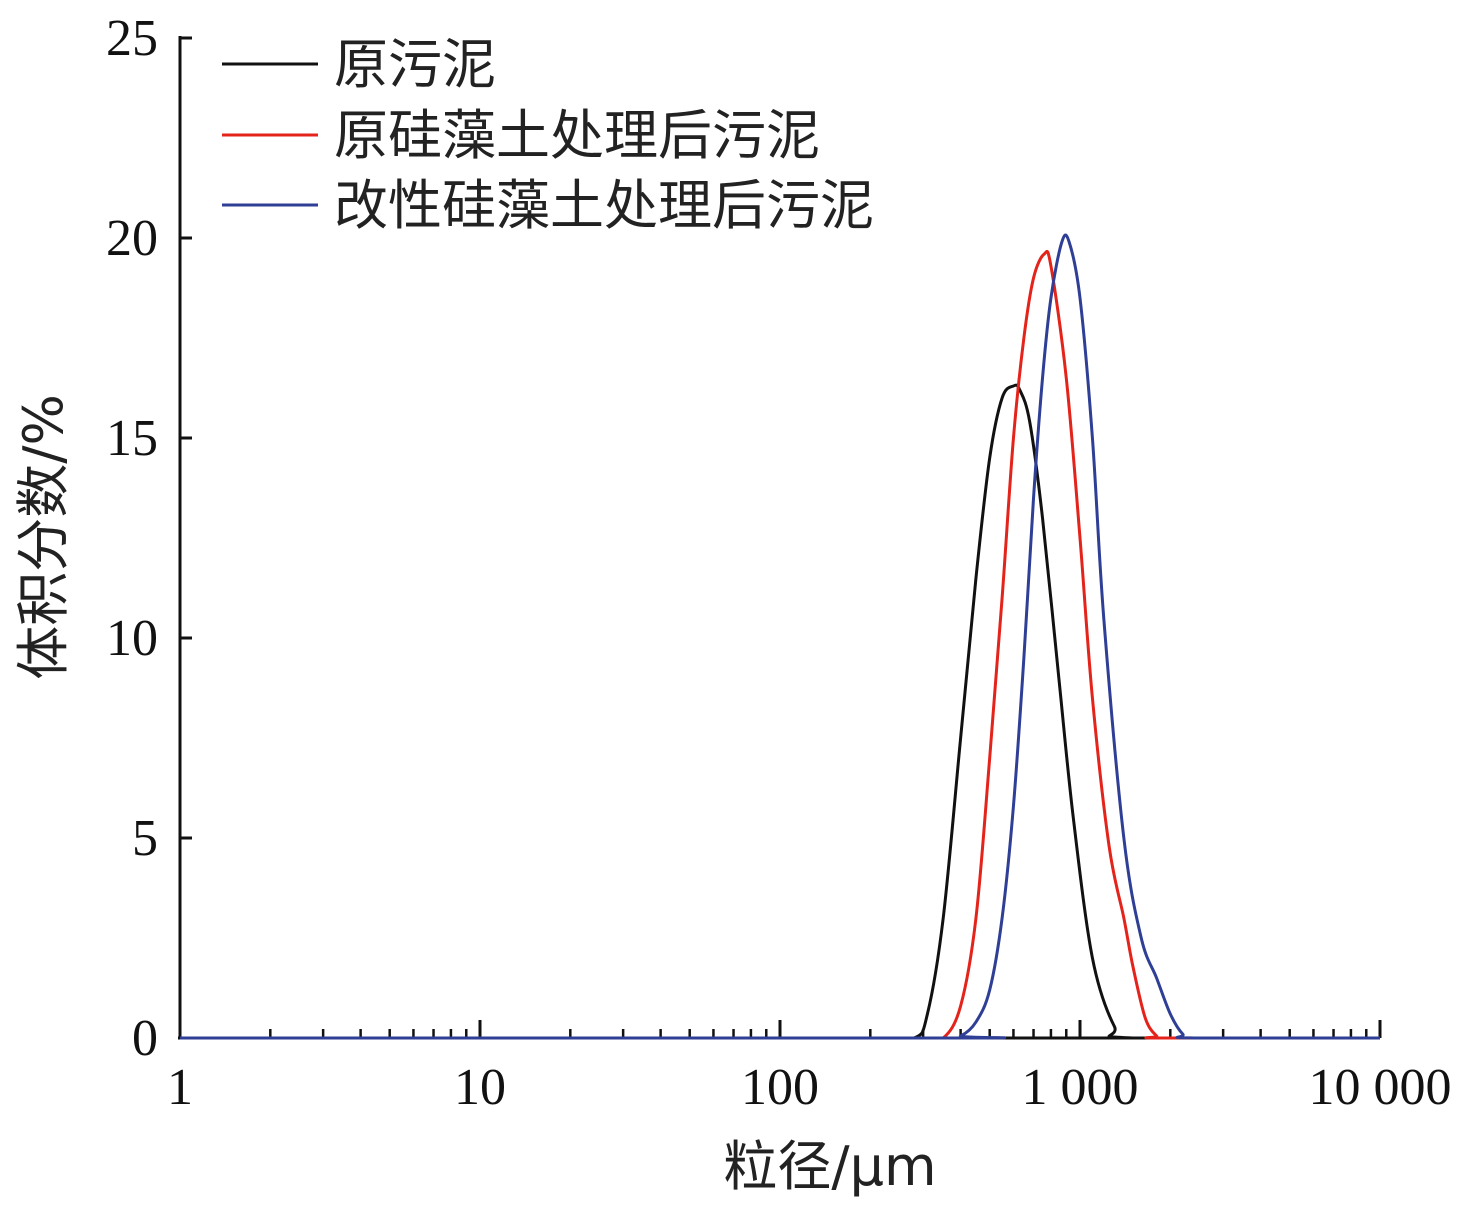  What do you see at coordinates (180, 1087) in the screenshot?
I see `x-tick-label: 1` at bounding box center [180, 1087].